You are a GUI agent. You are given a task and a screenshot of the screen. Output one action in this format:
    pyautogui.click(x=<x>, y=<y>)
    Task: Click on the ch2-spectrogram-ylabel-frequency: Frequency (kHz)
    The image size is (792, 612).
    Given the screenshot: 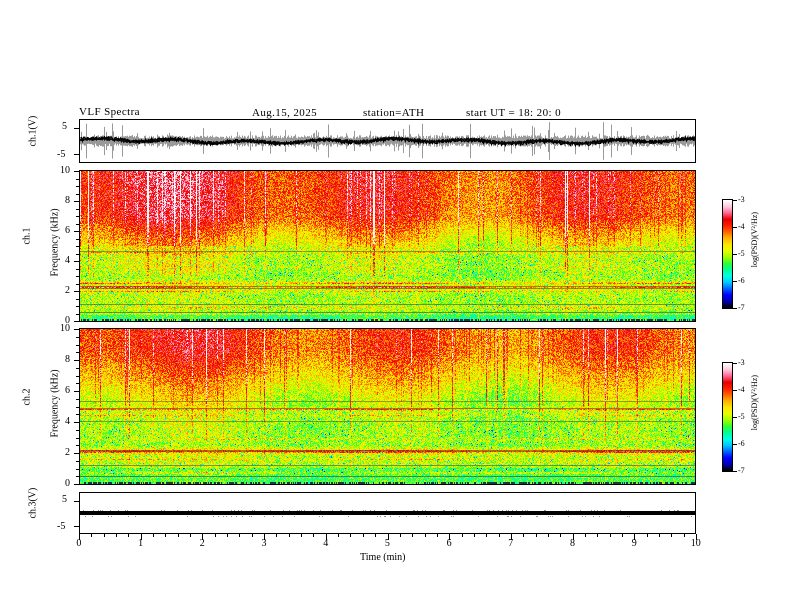 What is the action you would take?
    pyautogui.click(x=55, y=403)
    